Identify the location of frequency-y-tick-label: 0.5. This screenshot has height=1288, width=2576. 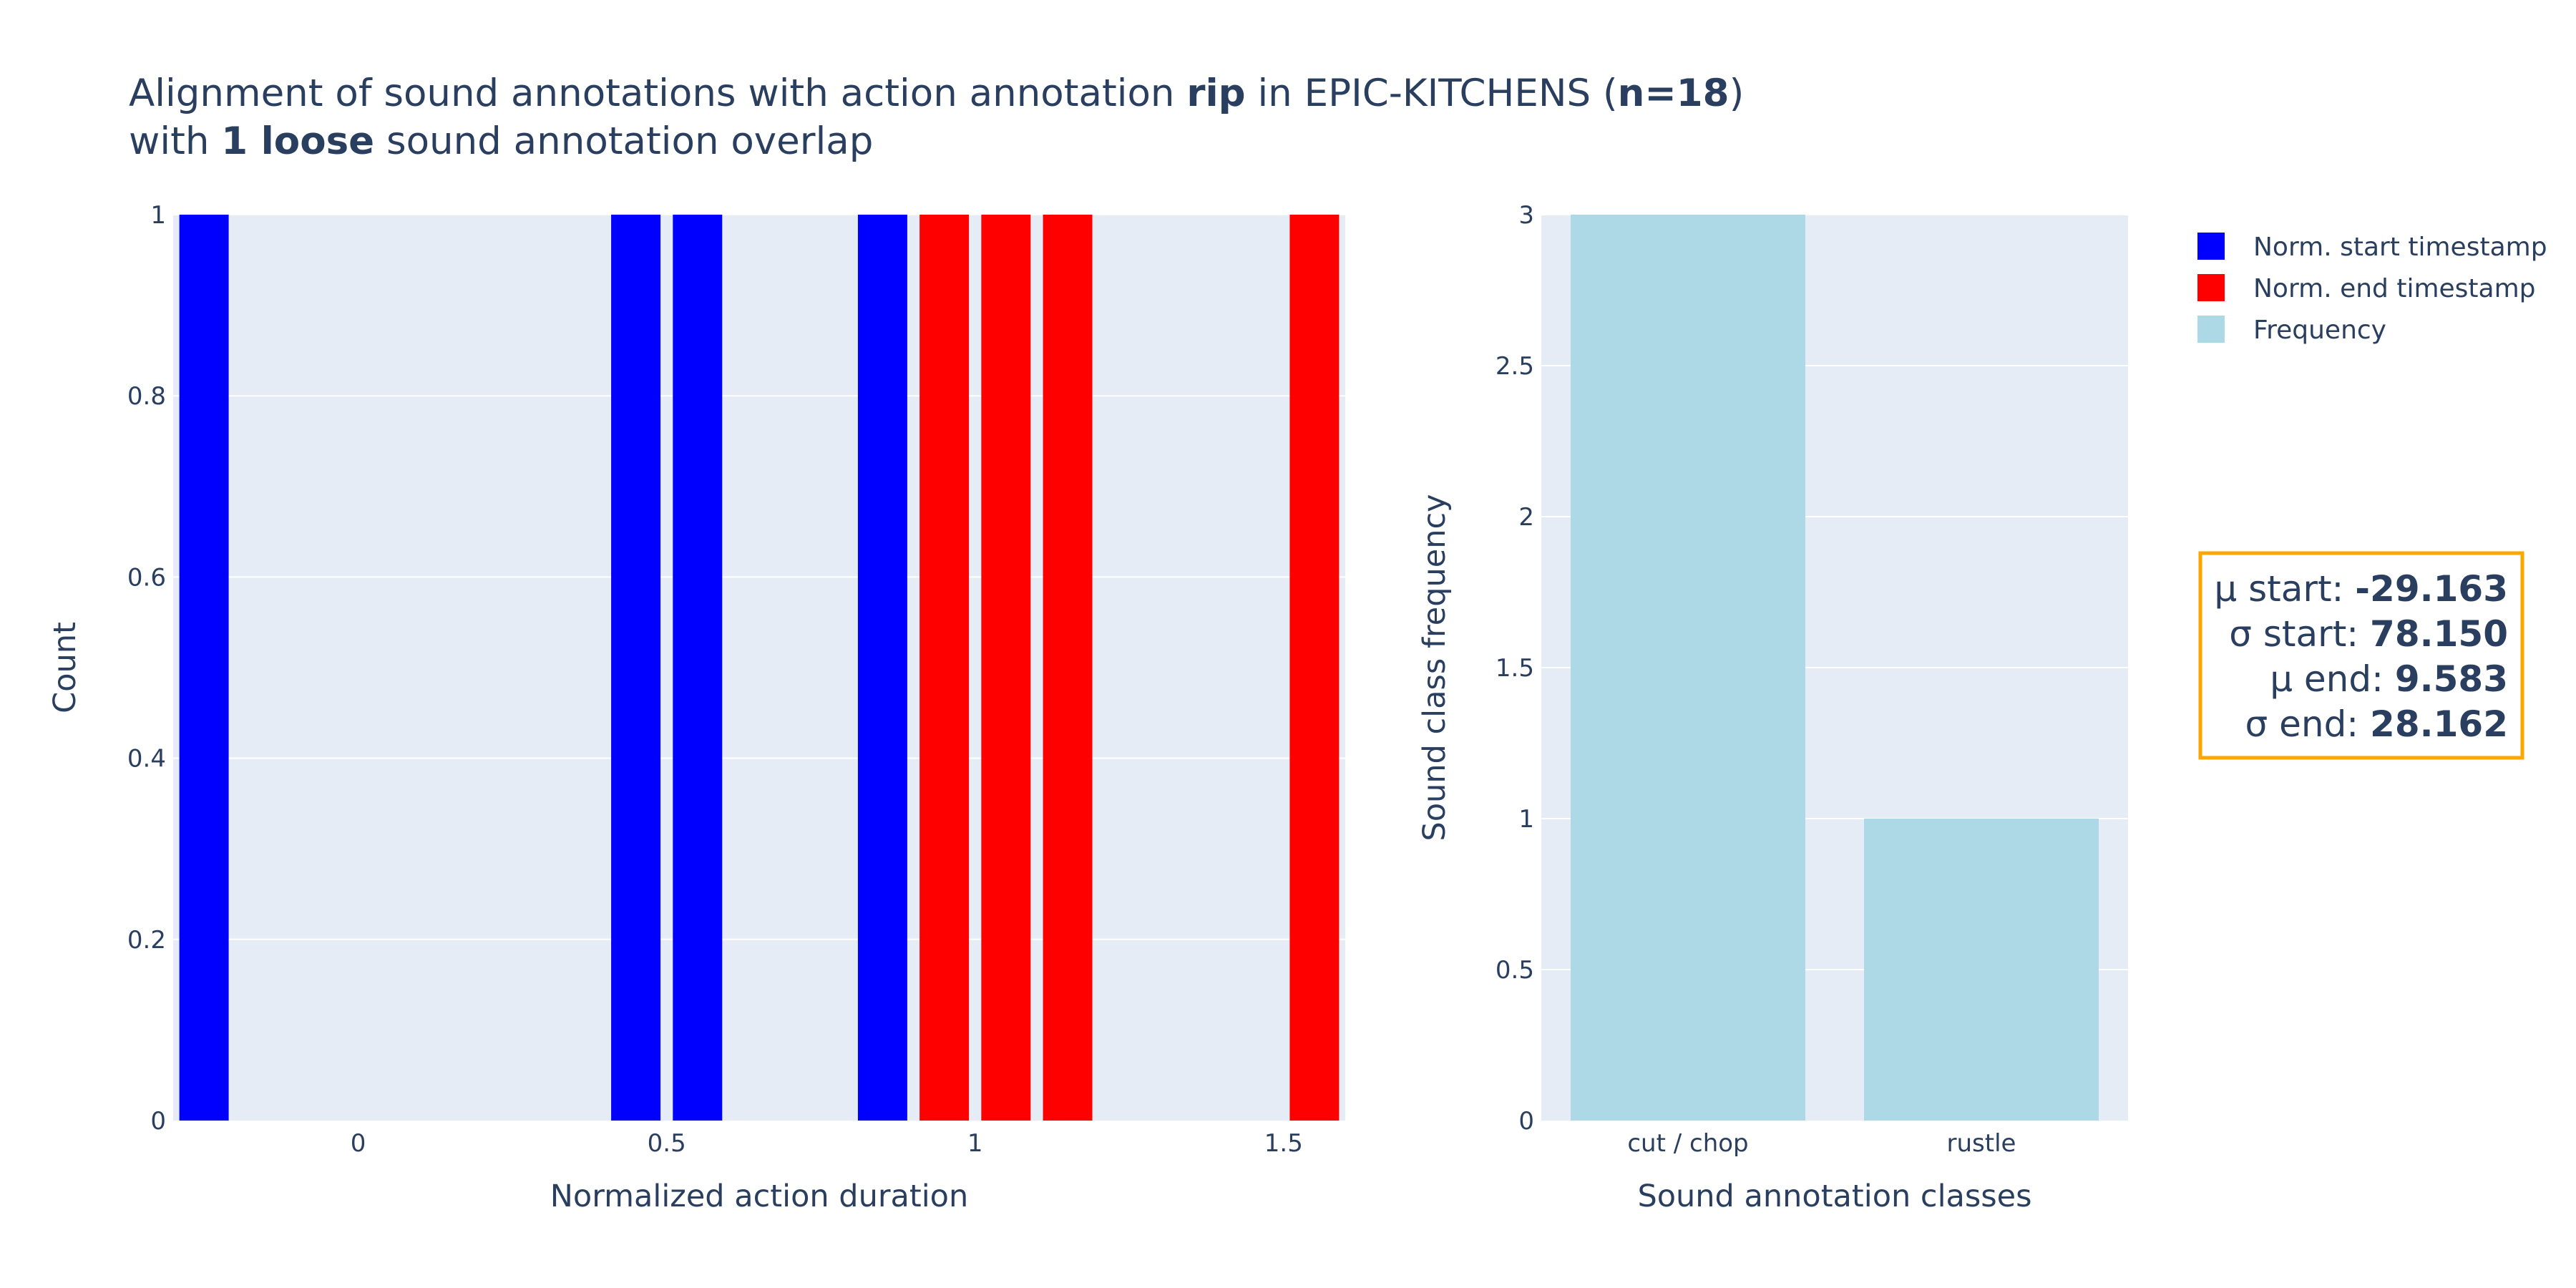
(1515, 970).